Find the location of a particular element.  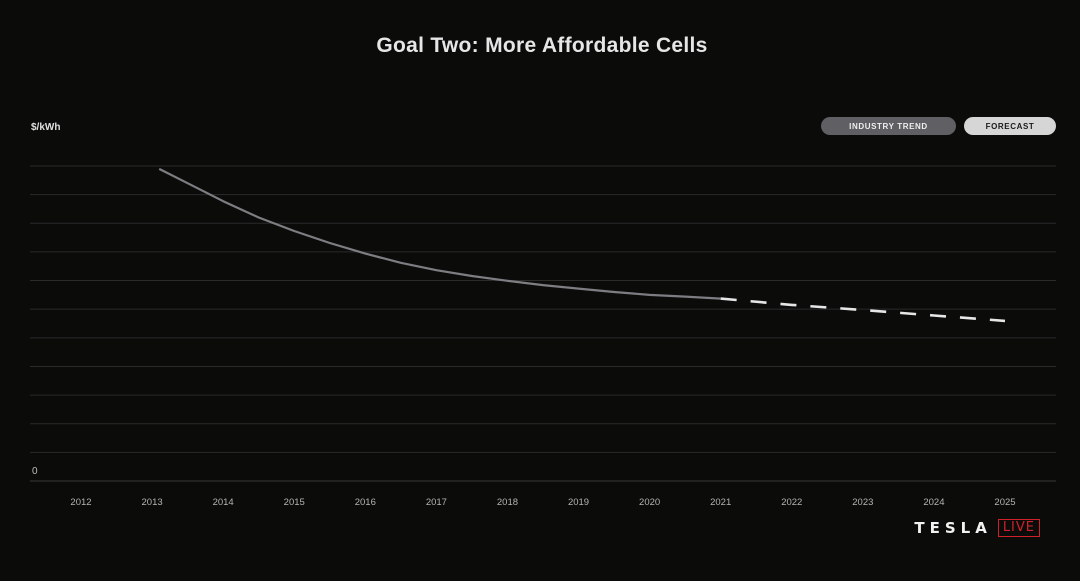

legend-pill-forecast is located at coordinates (1010, 126).